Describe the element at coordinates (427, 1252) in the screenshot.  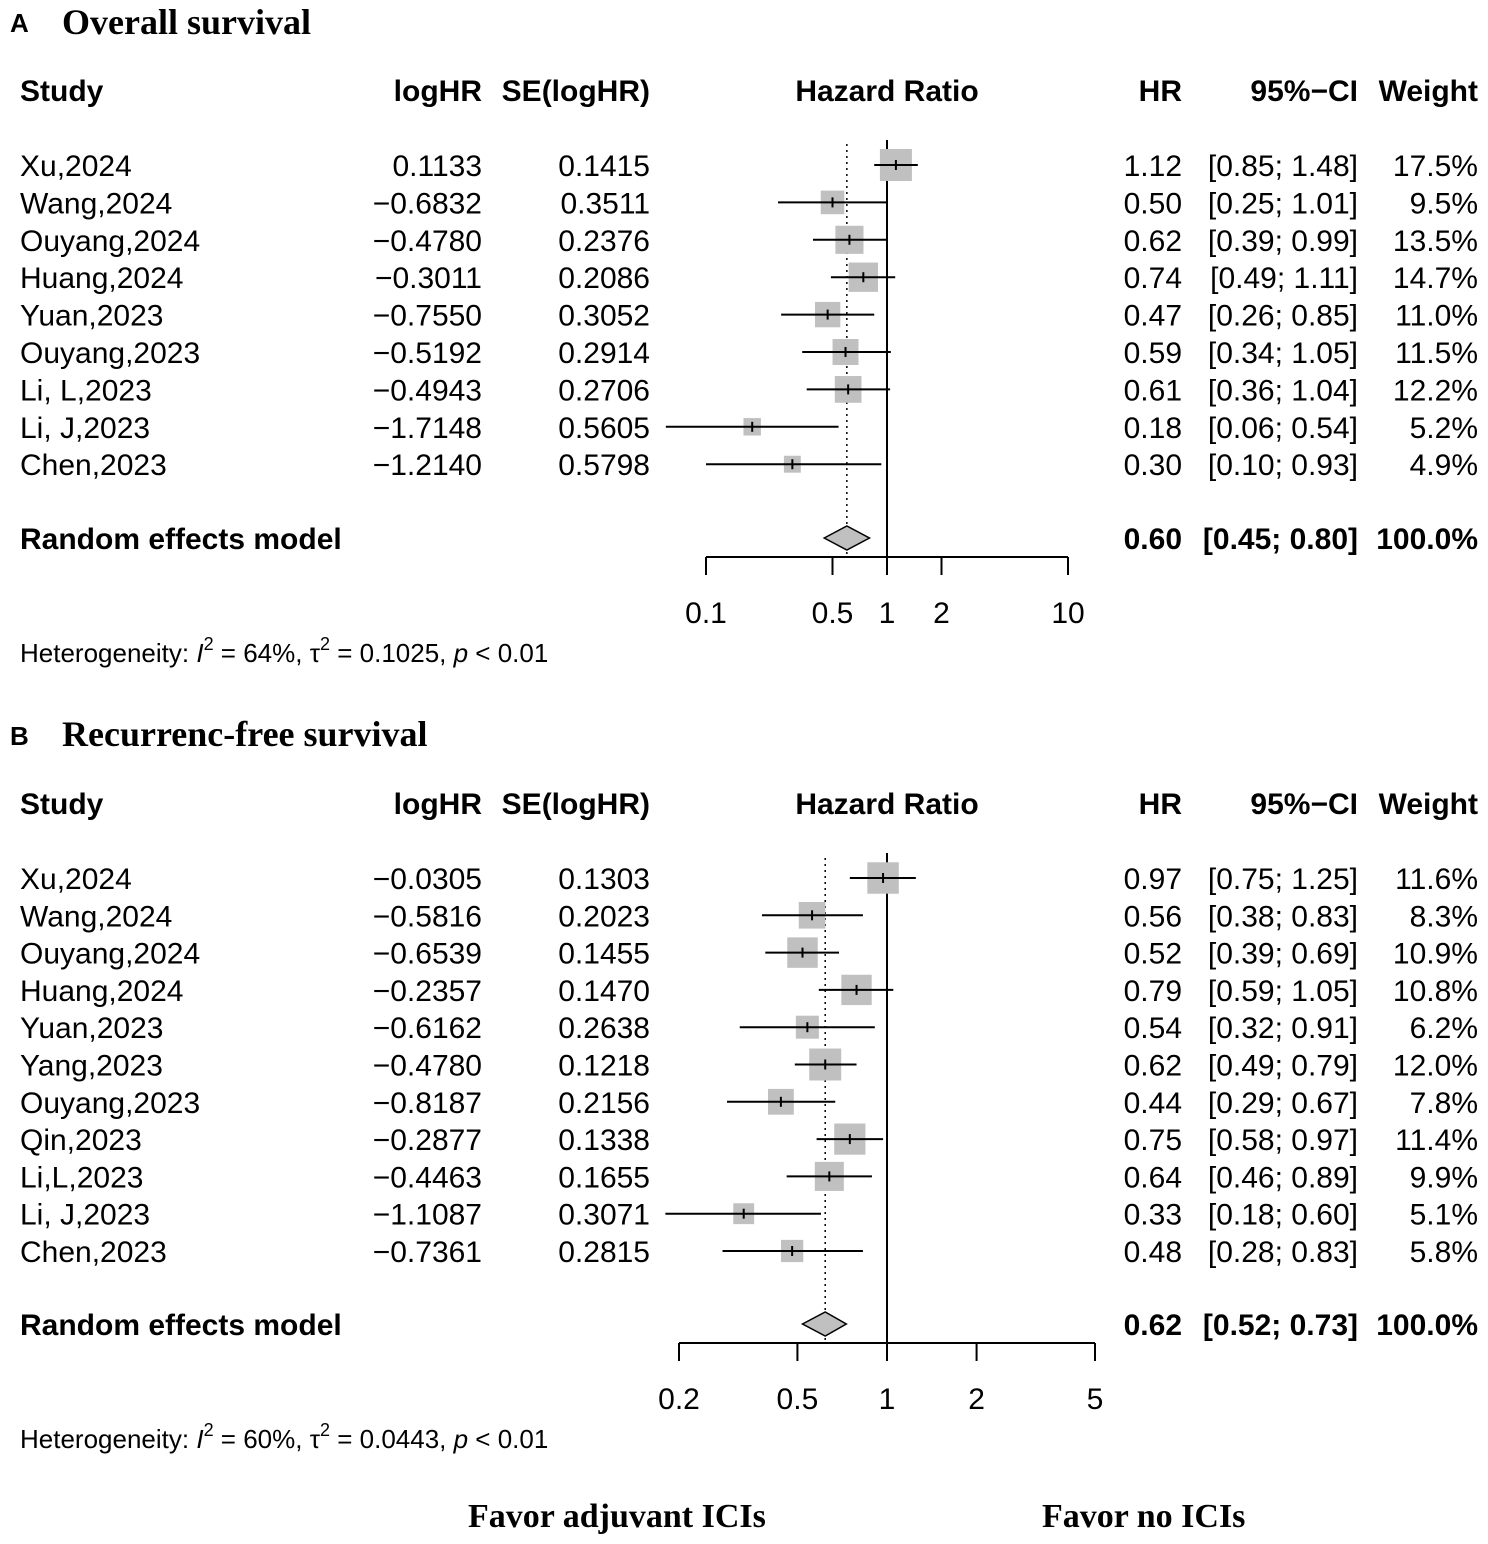
I see `study-loghr: −0.7361` at that location.